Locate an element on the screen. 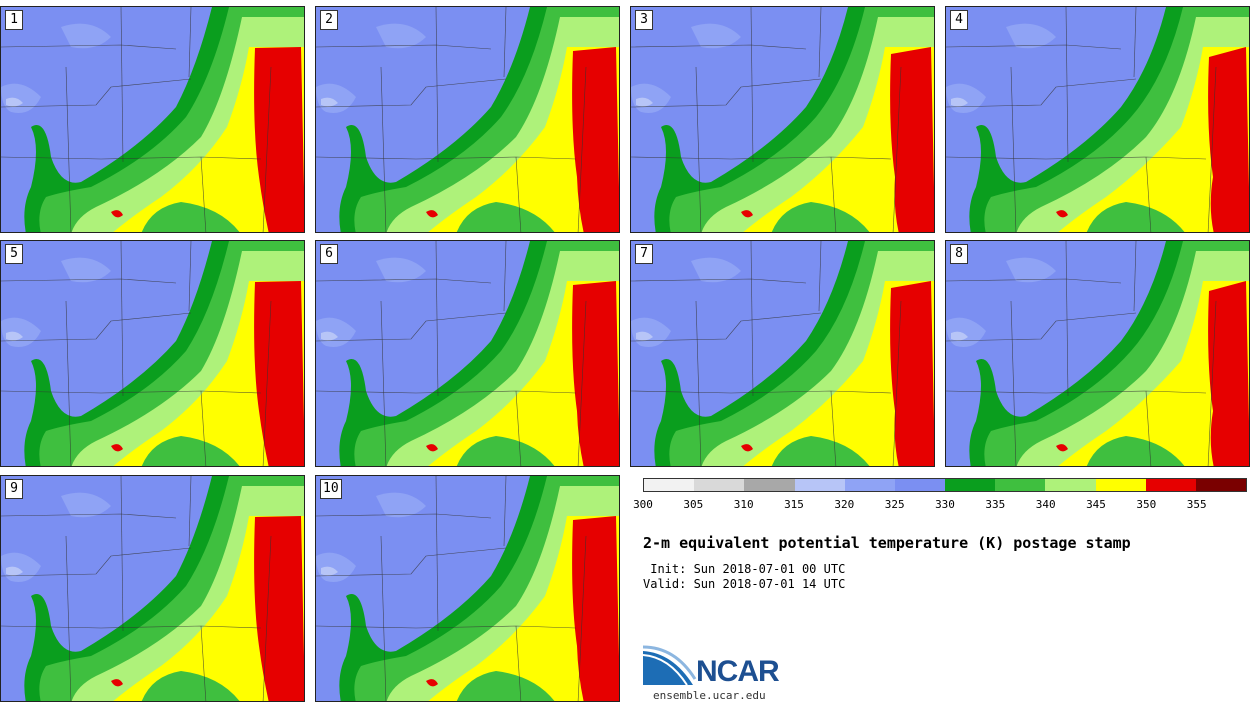  colorbar-tick-label: 335 is located at coordinates (995, 504).